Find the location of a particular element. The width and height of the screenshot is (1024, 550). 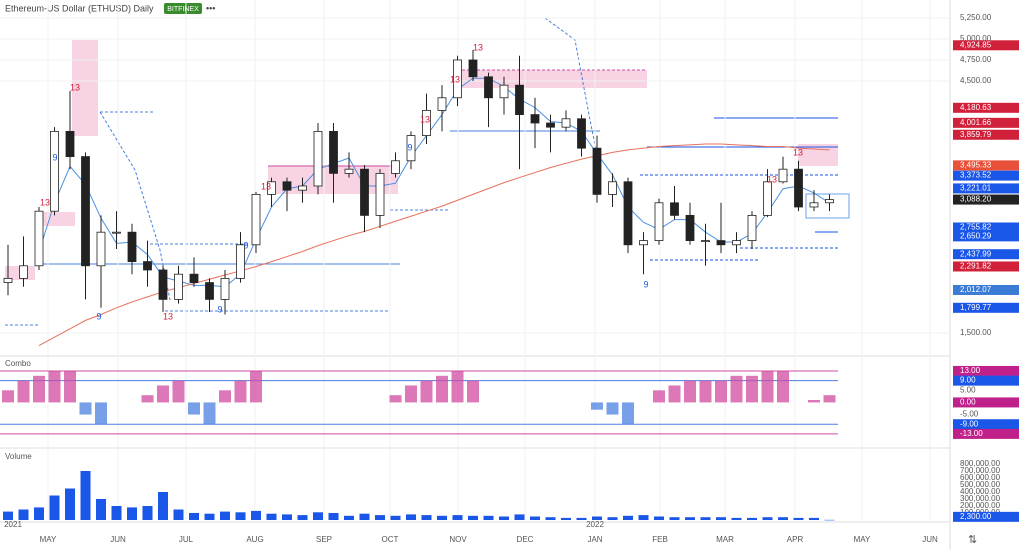

zone is located at coordinates (85, 88).